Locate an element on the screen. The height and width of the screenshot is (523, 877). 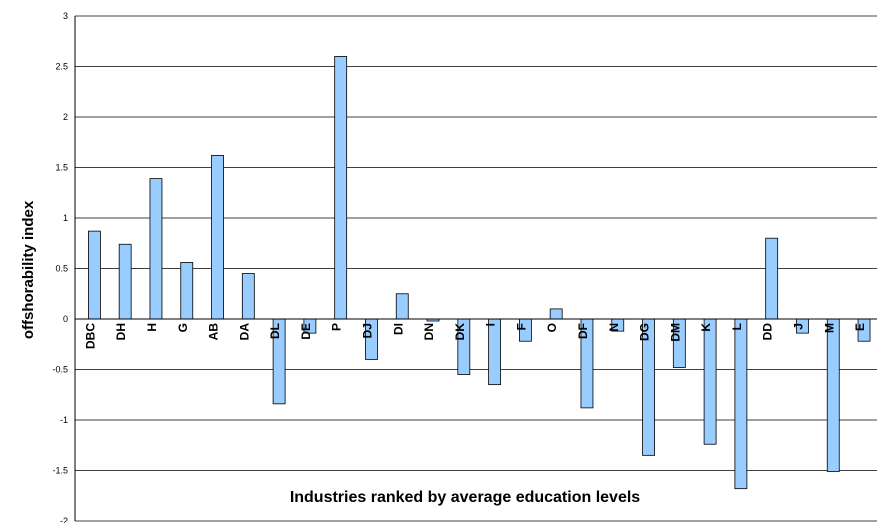
category-label: AB is located at coordinates (214, 332).